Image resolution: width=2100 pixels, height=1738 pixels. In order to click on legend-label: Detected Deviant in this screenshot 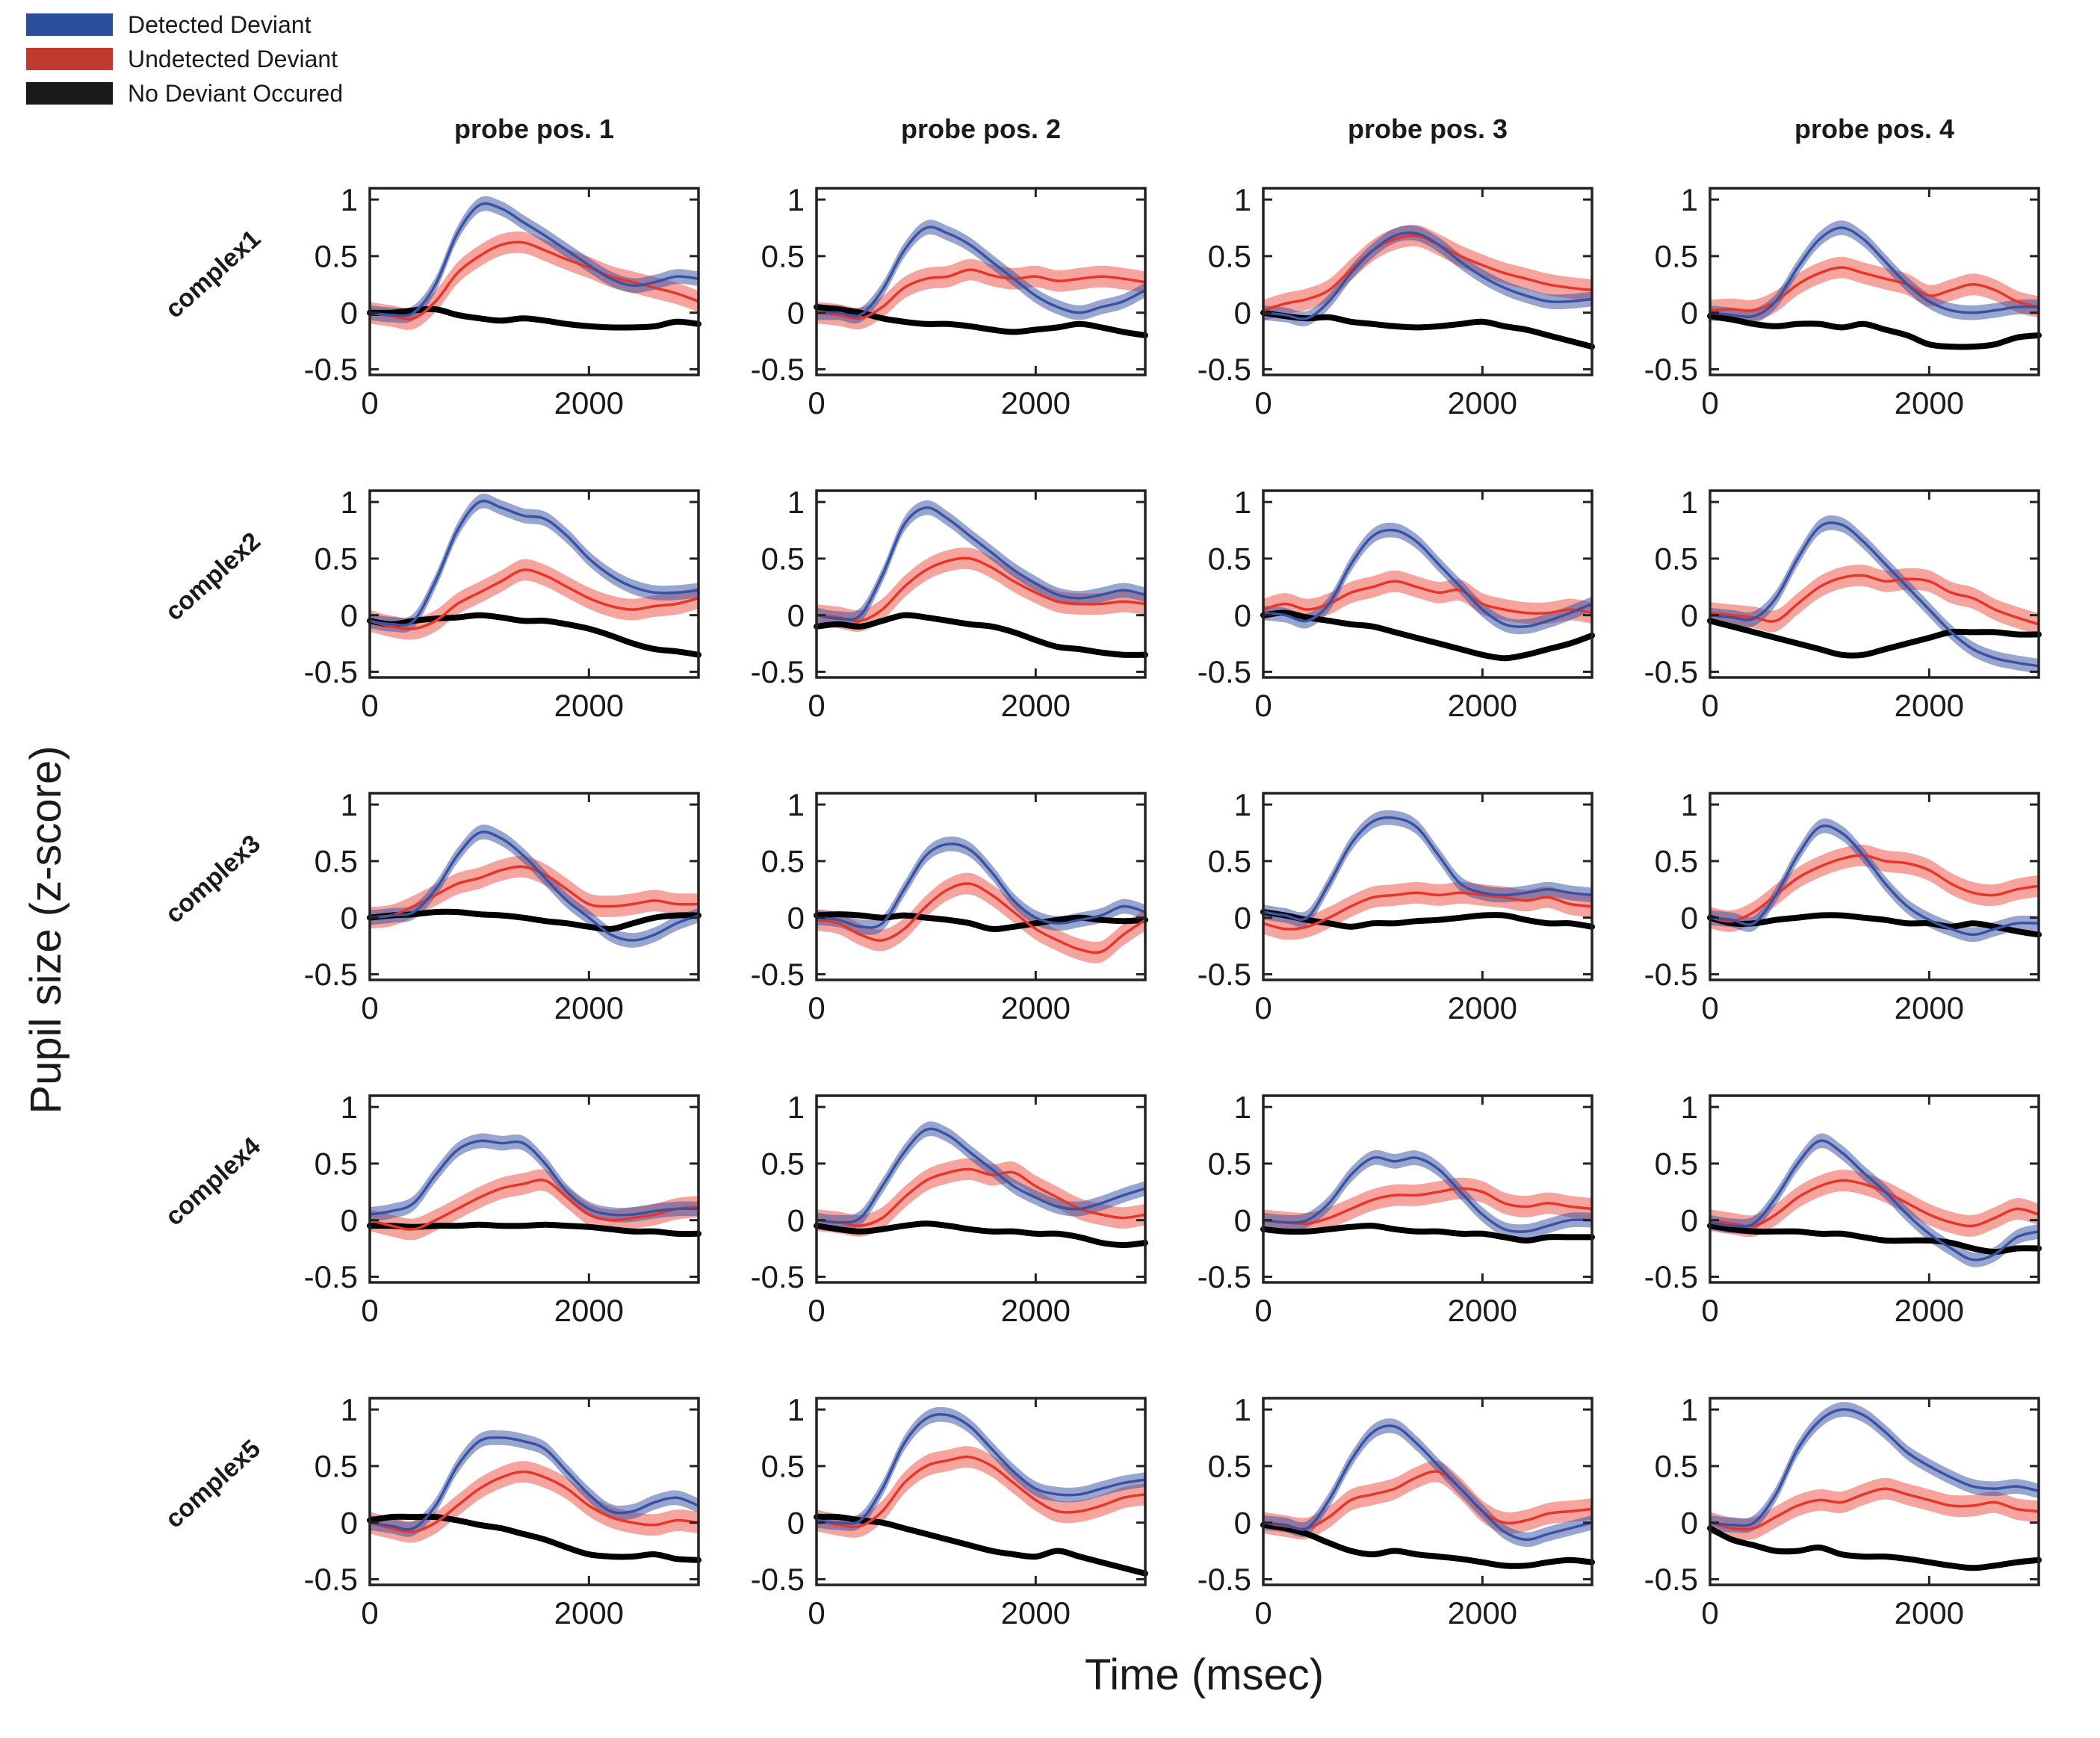, I will do `click(220, 24)`.